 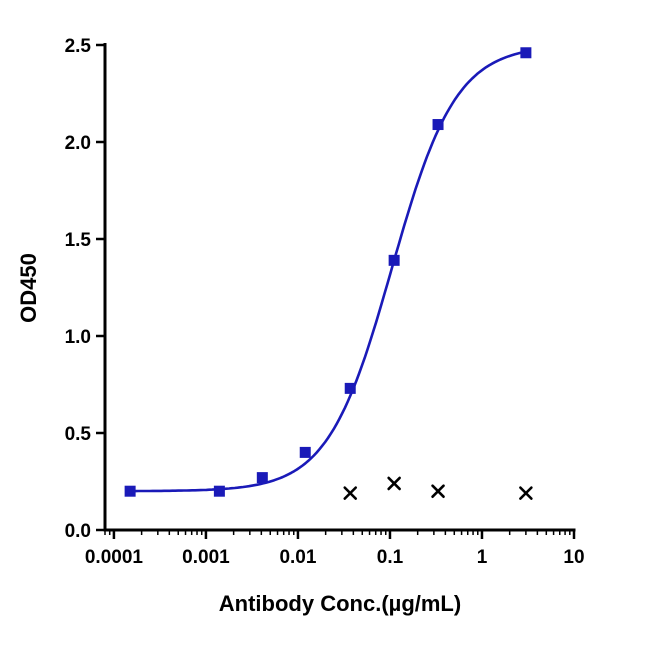 I want to click on y-tick-label: 0.5, so click(x=78, y=434).